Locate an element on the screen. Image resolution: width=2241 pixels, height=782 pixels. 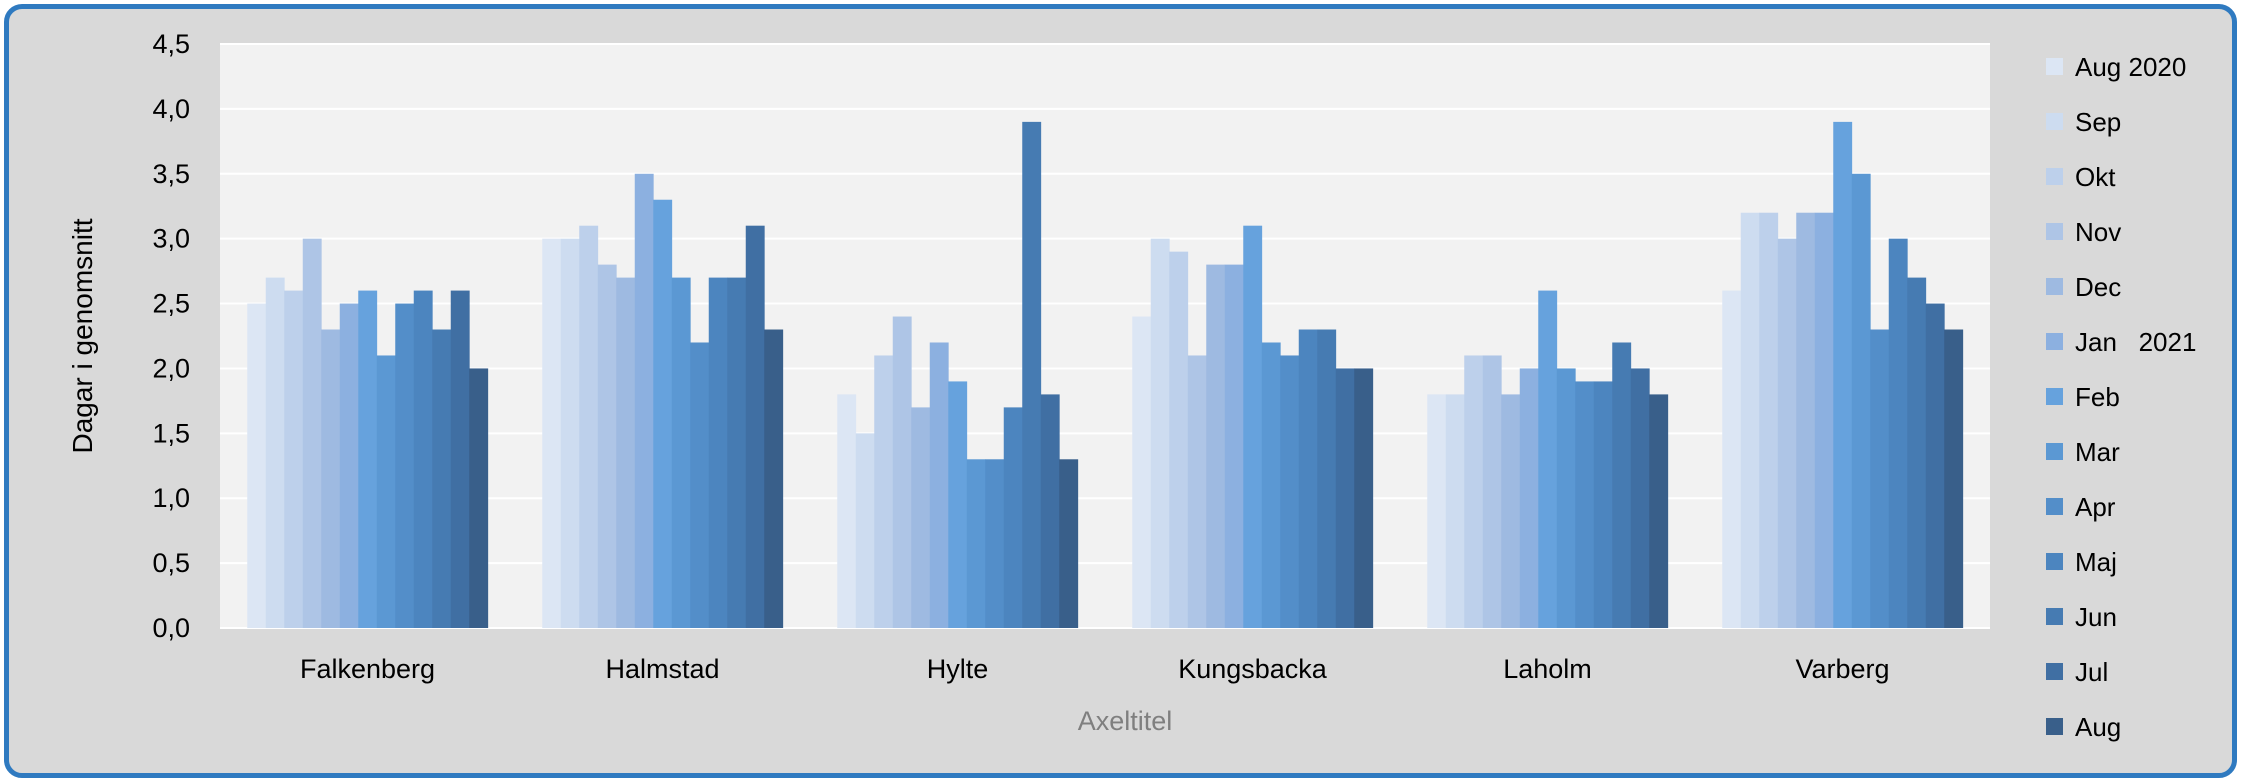
legend-label: Dec is located at coordinates (2098, 287).